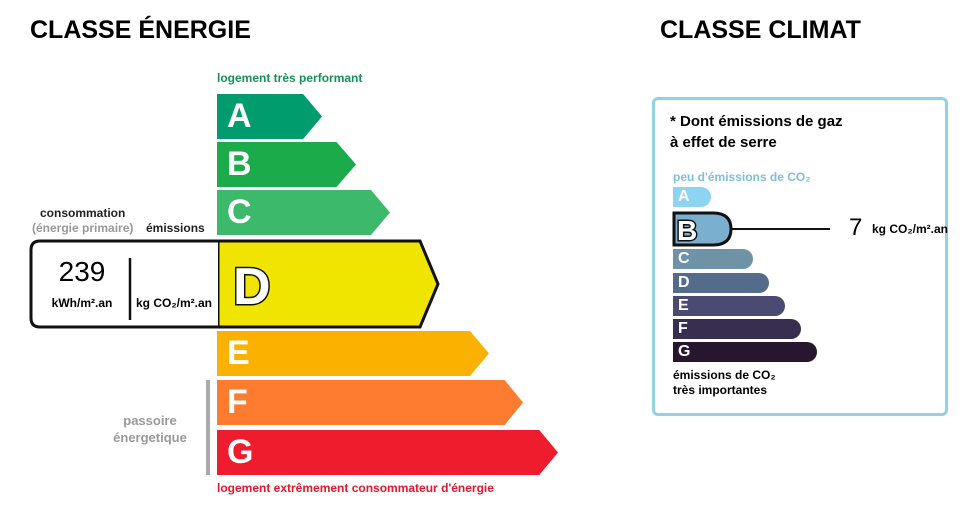 This screenshot has width=980, height=510. I want to click on emissions-unit: kg CO₂/m².an, so click(174, 303).